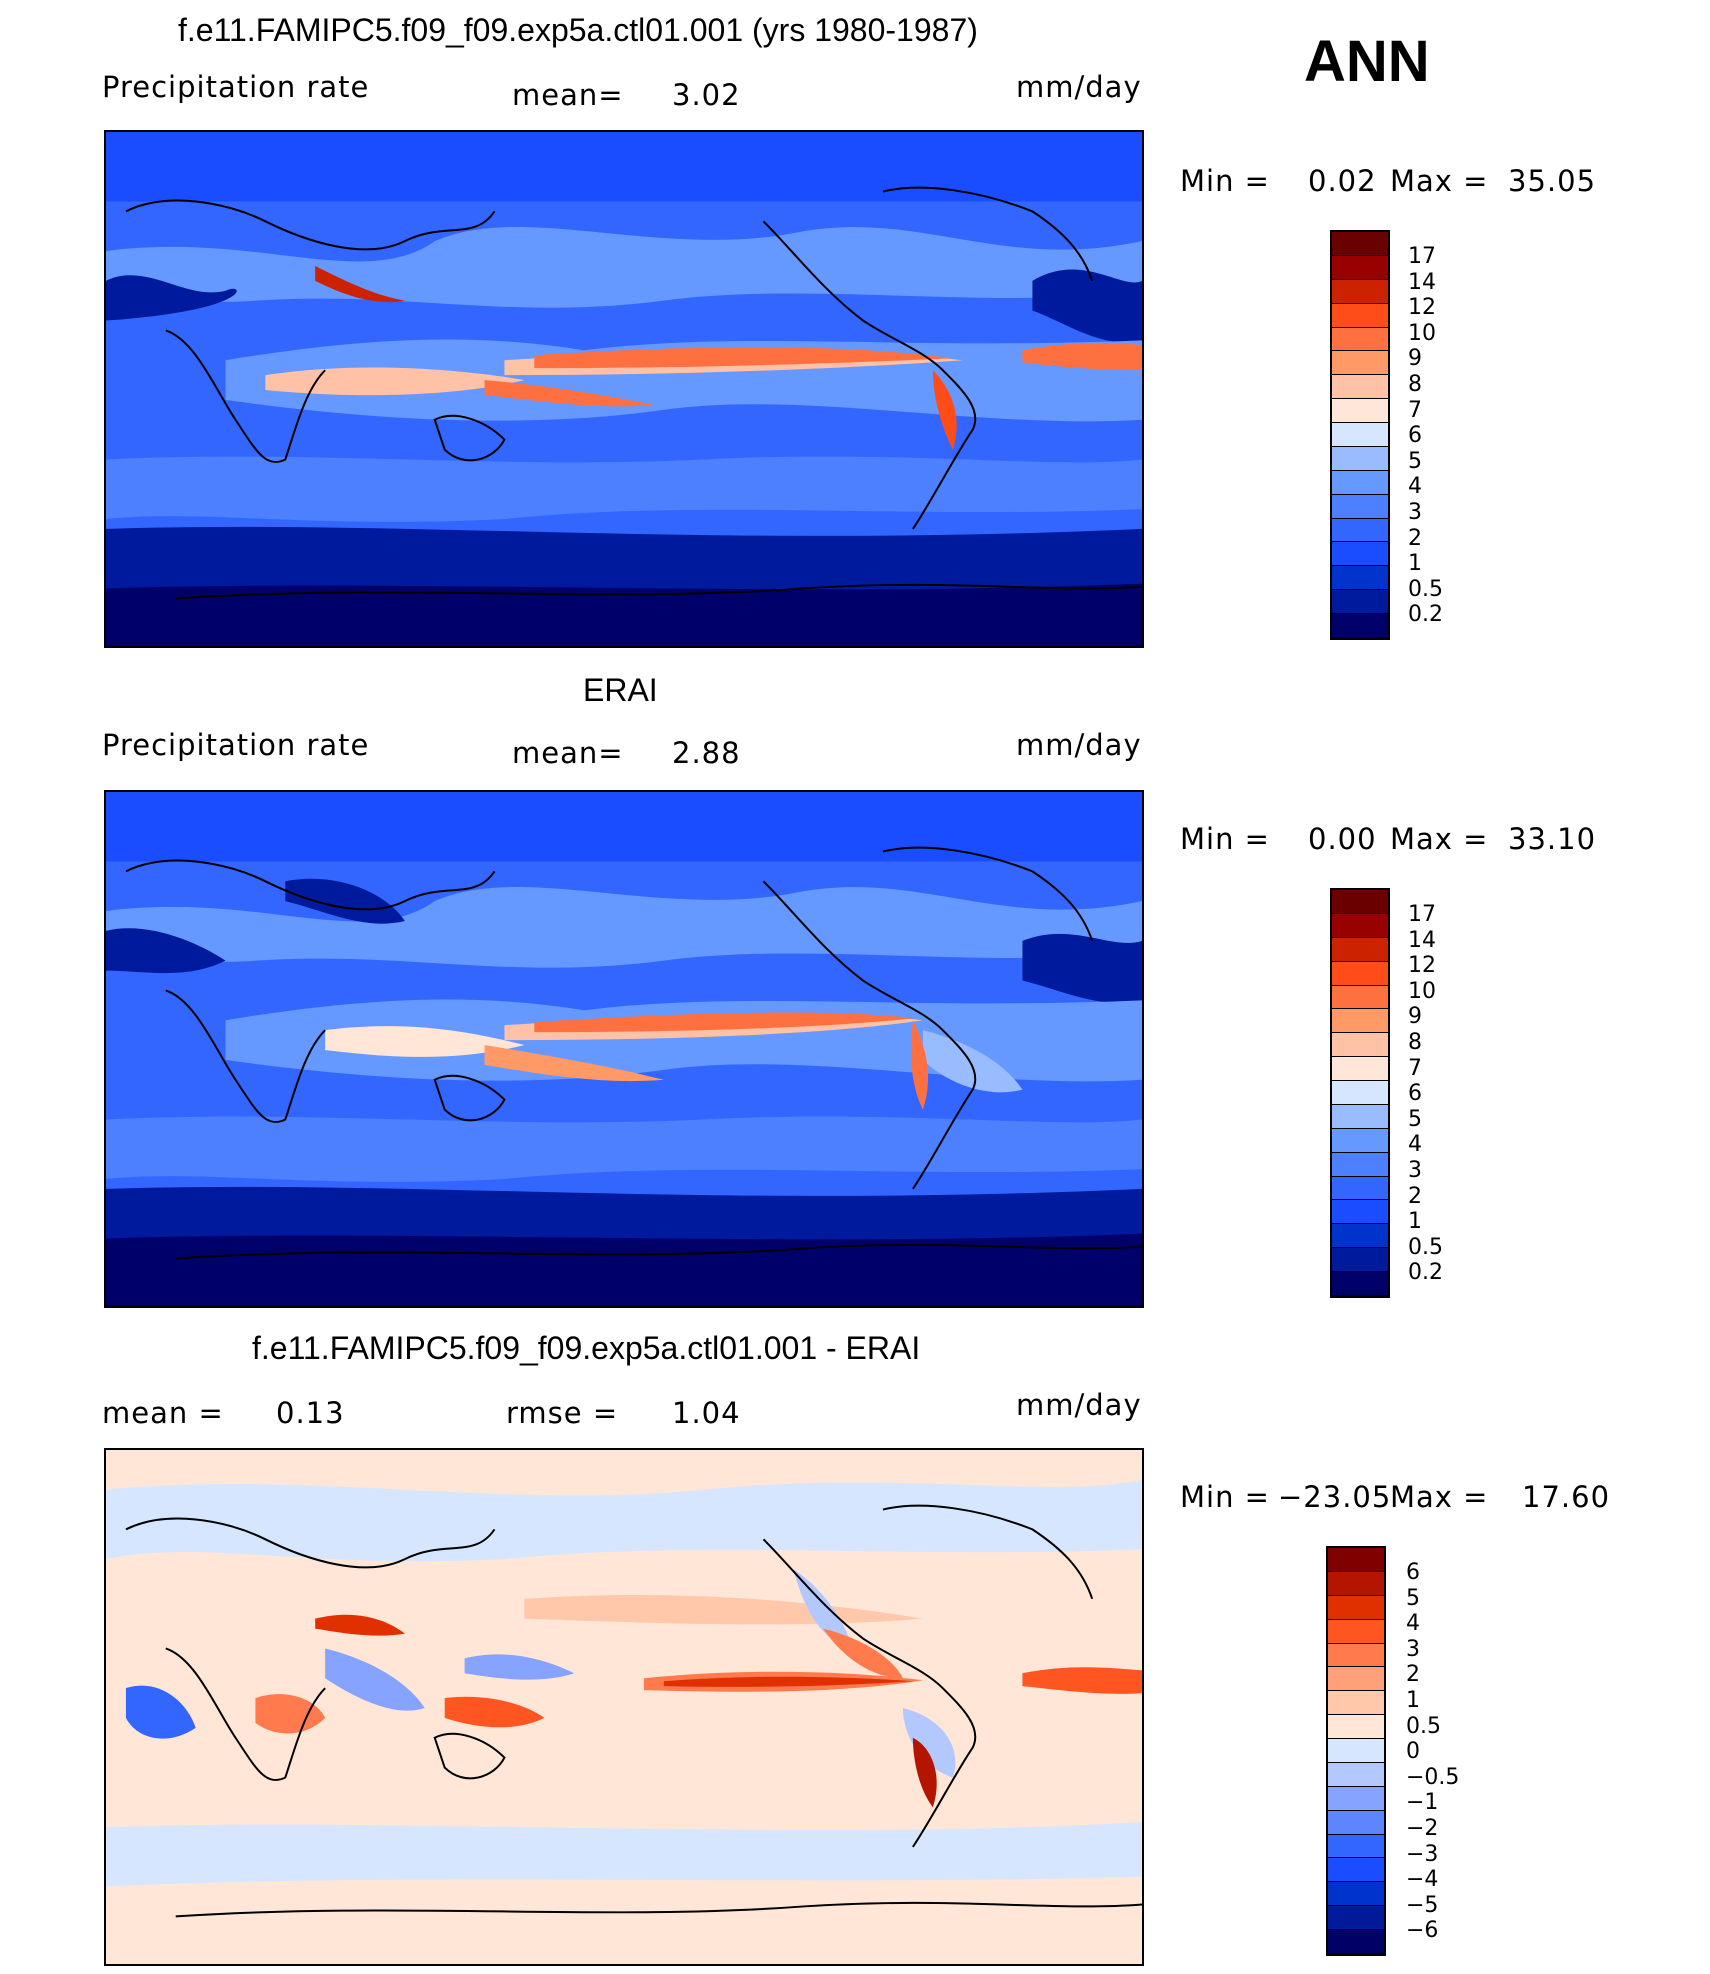 The width and height of the screenshot is (1710, 1974). Describe the element at coordinates (1552, 181) in the screenshot. I see `panel1-max-value: 35.05` at that location.